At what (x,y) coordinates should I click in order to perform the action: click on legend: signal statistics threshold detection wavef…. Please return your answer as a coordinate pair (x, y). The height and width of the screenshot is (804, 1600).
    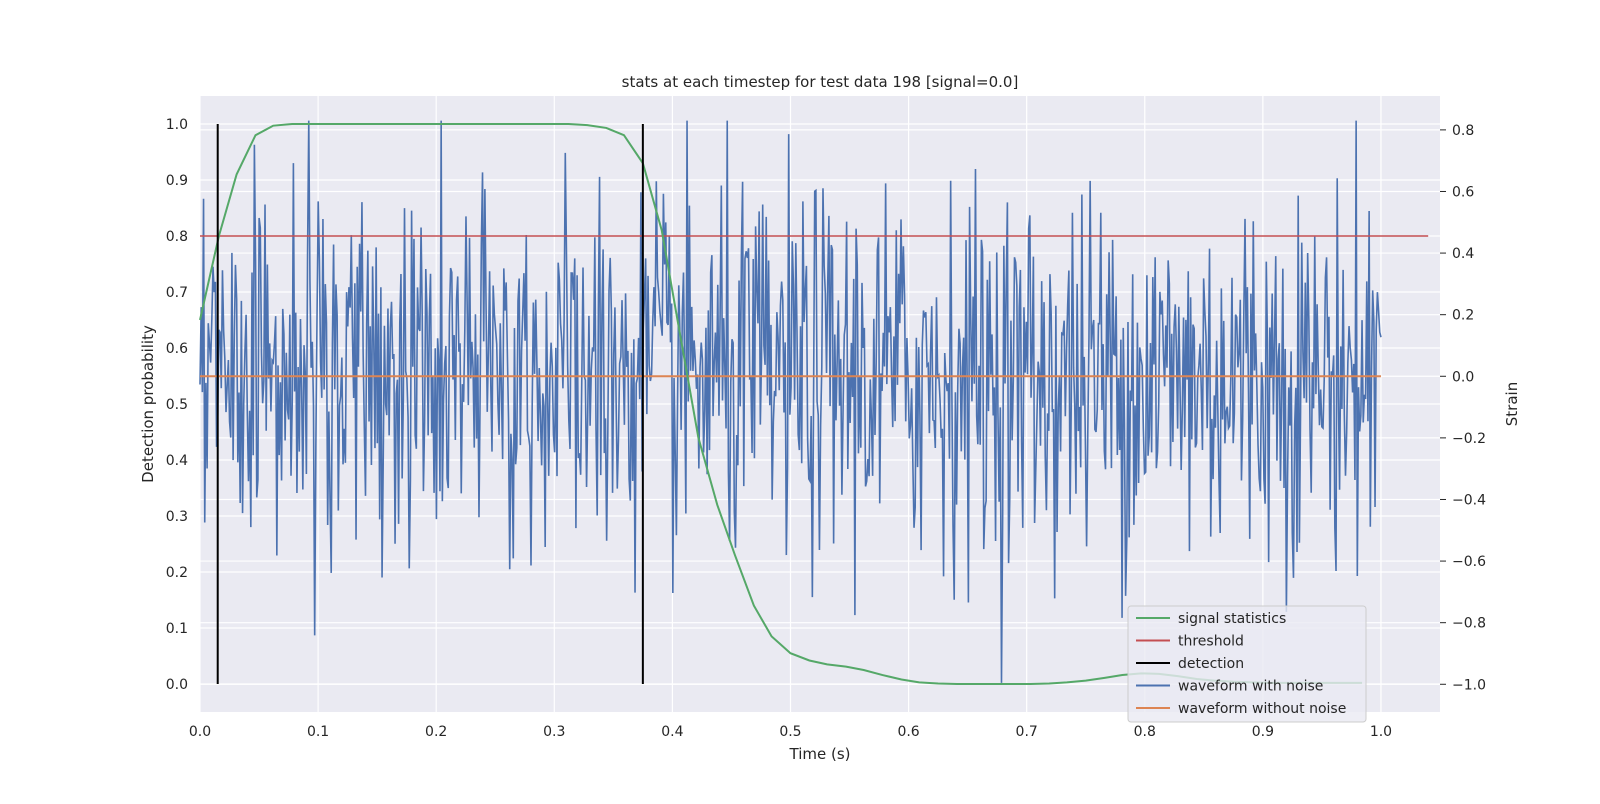
    Looking at the image, I should click on (1247, 664).